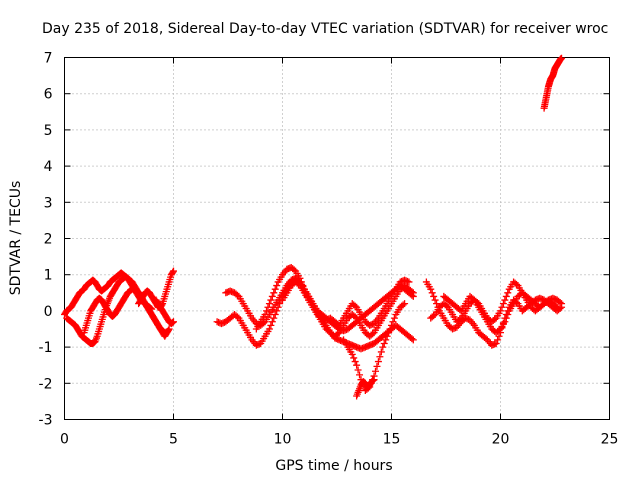 This screenshot has width=640, height=480. Describe the element at coordinates (173, 440) in the screenshot. I see `x-tick-label: 5` at that location.